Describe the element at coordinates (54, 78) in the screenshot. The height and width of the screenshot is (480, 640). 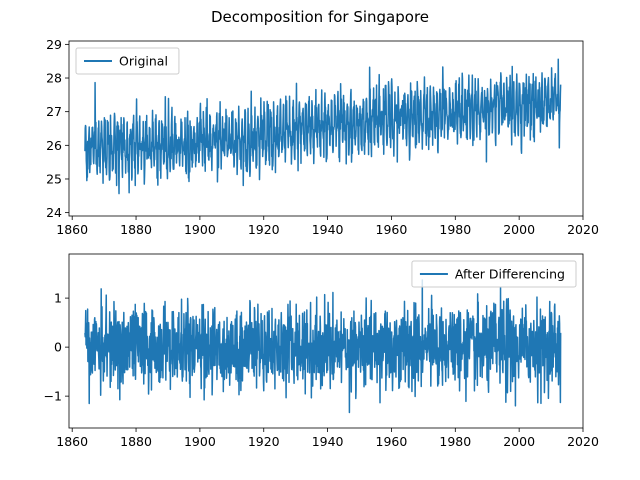
I see `y-tick-label: 28` at that location.